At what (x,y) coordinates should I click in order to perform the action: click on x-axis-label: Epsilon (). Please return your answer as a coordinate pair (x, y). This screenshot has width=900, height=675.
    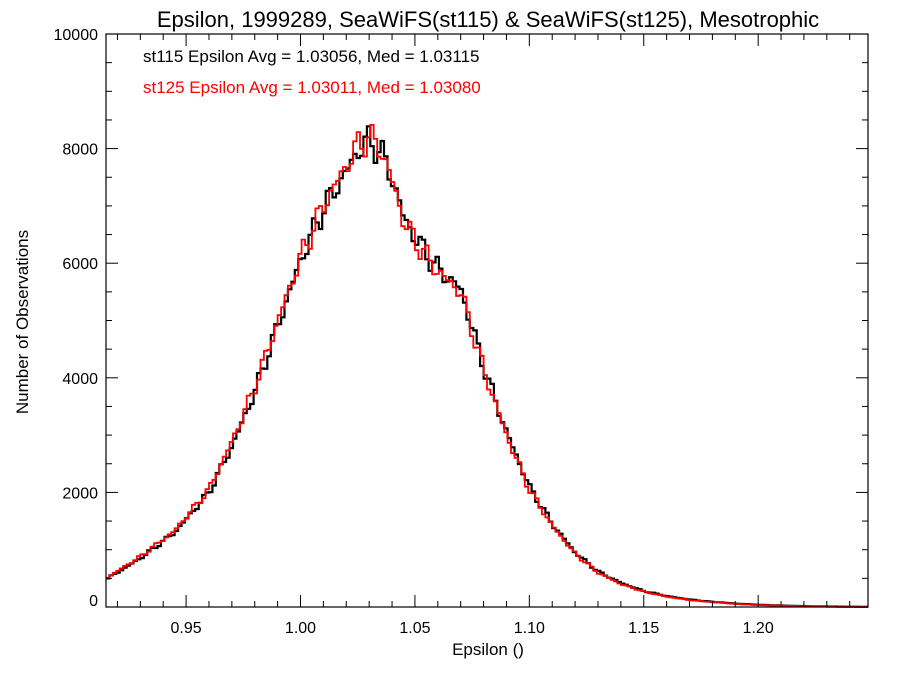
    Looking at the image, I should click on (488, 649).